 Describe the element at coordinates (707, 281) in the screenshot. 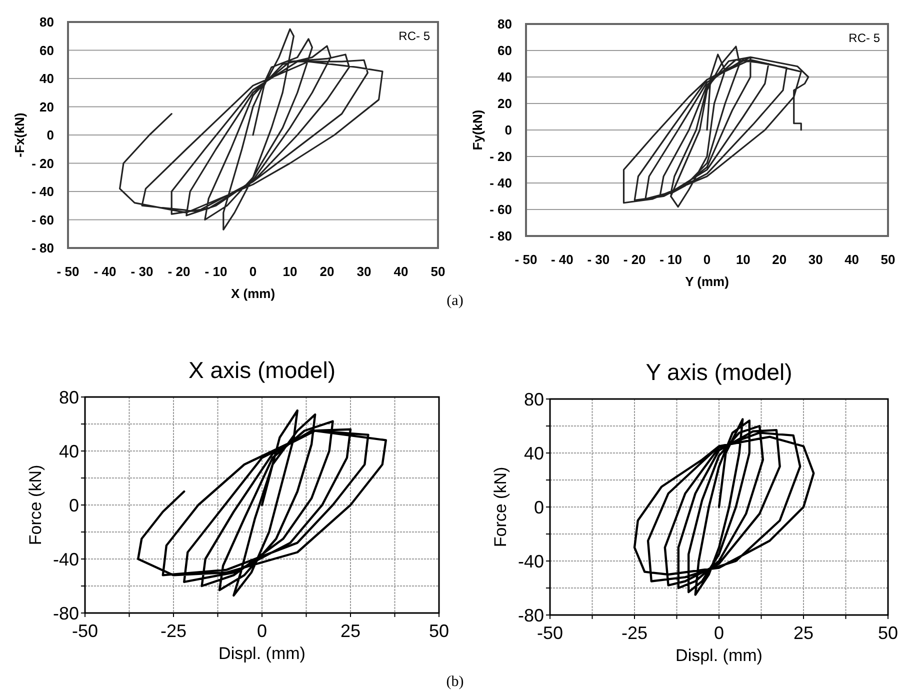

I see `x-axis-title: Y (mm)` at that location.